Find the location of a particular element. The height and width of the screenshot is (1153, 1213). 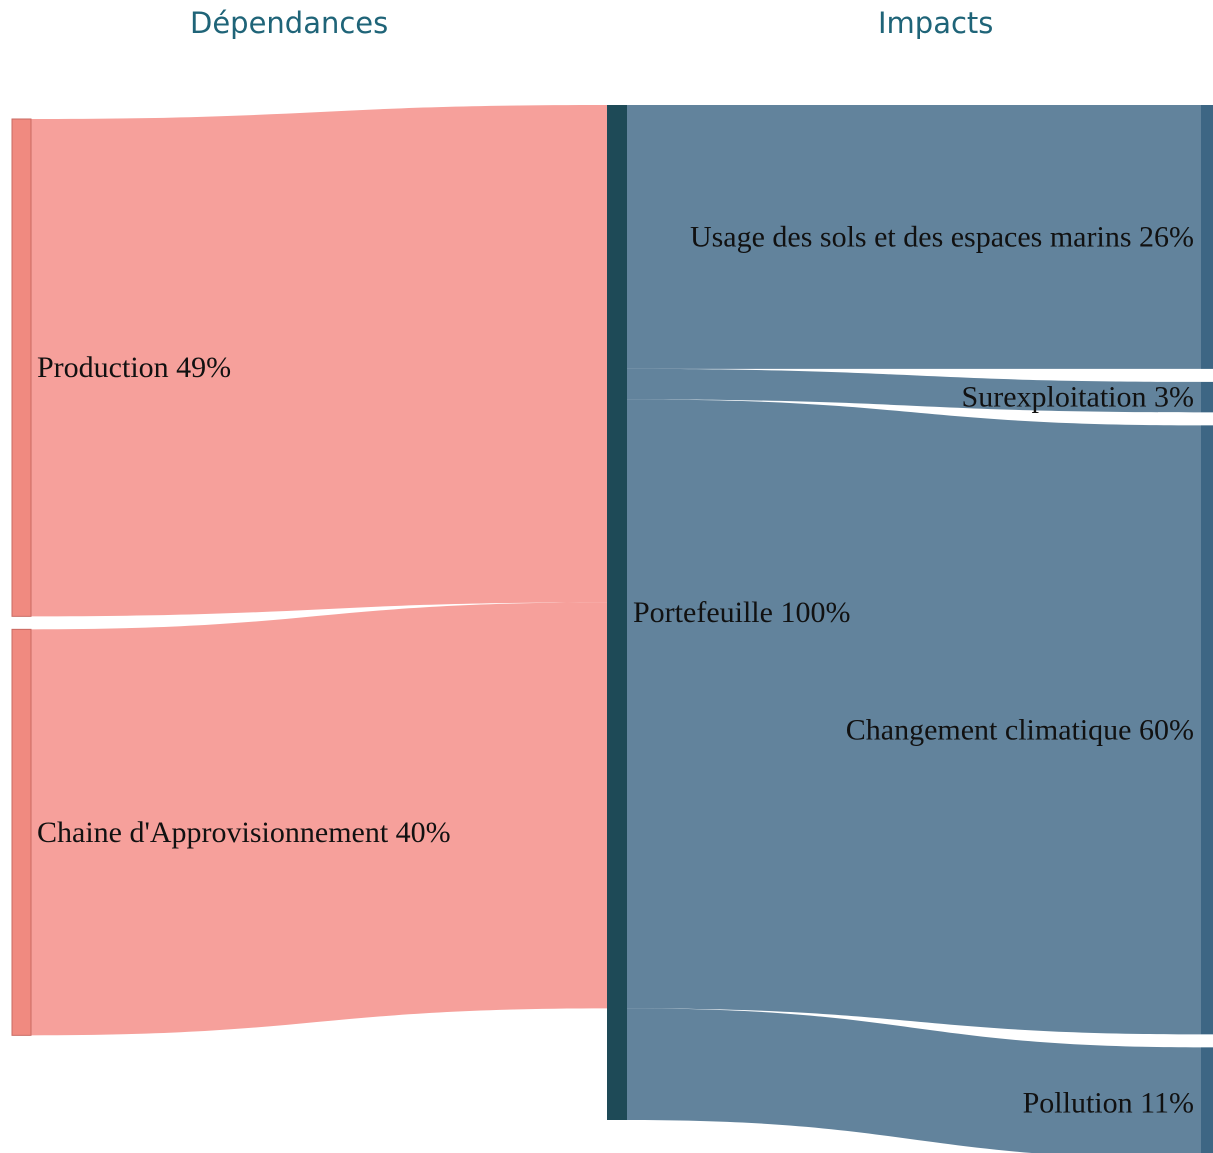

label-portefeuille: Portefeuille 100% is located at coordinates (741, 612).